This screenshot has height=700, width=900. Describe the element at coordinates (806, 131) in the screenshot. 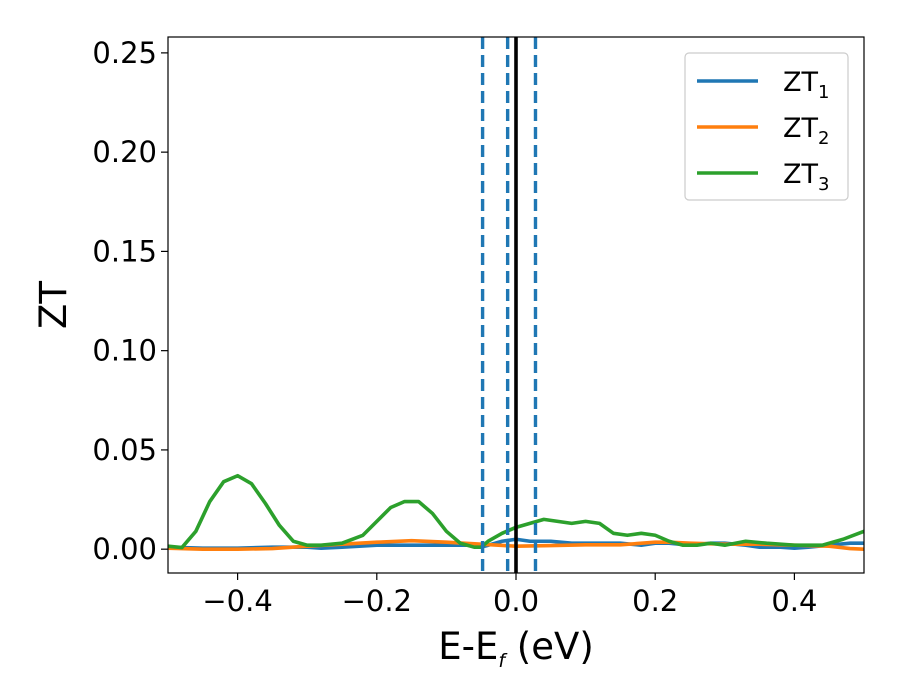

I see `legend-label-2: ZT2` at that location.